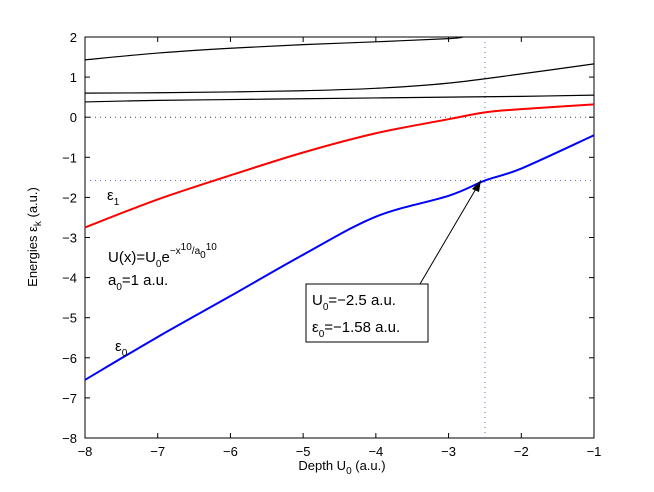 This screenshot has height=492, width=654. What do you see at coordinates (69, 197) in the screenshot?
I see `y-tick-label: −2` at bounding box center [69, 197].